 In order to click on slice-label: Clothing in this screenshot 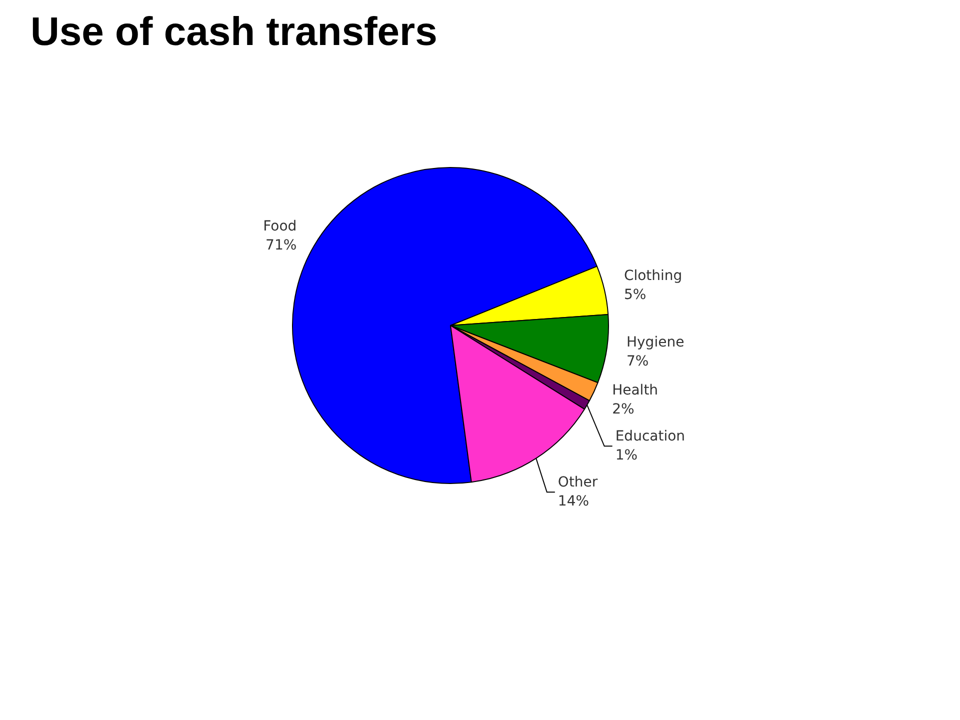, I will do `click(653, 276)`.